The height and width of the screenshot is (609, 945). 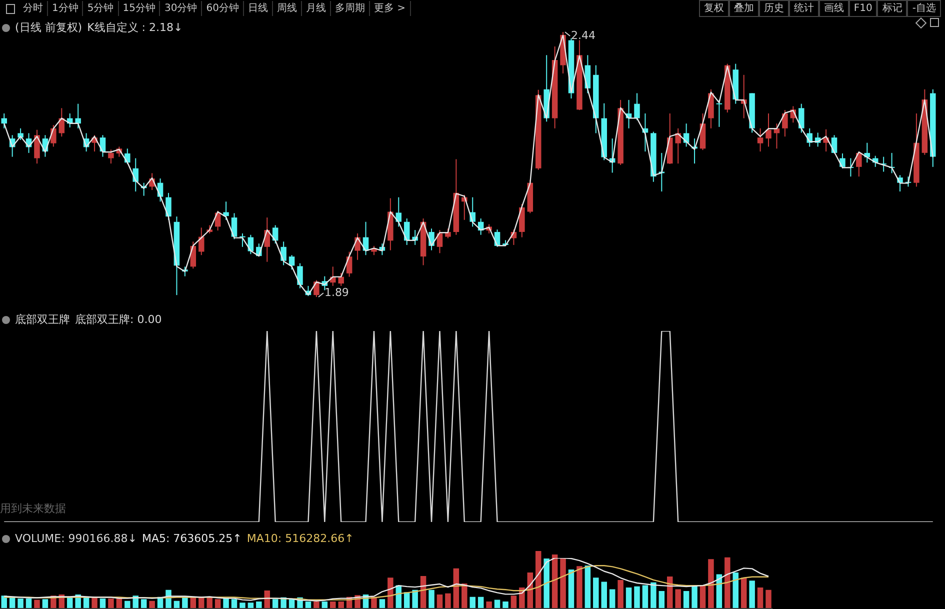 What do you see at coordinates (833, 8) in the screenshot?
I see `text: 画线` at bounding box center [833, 8].